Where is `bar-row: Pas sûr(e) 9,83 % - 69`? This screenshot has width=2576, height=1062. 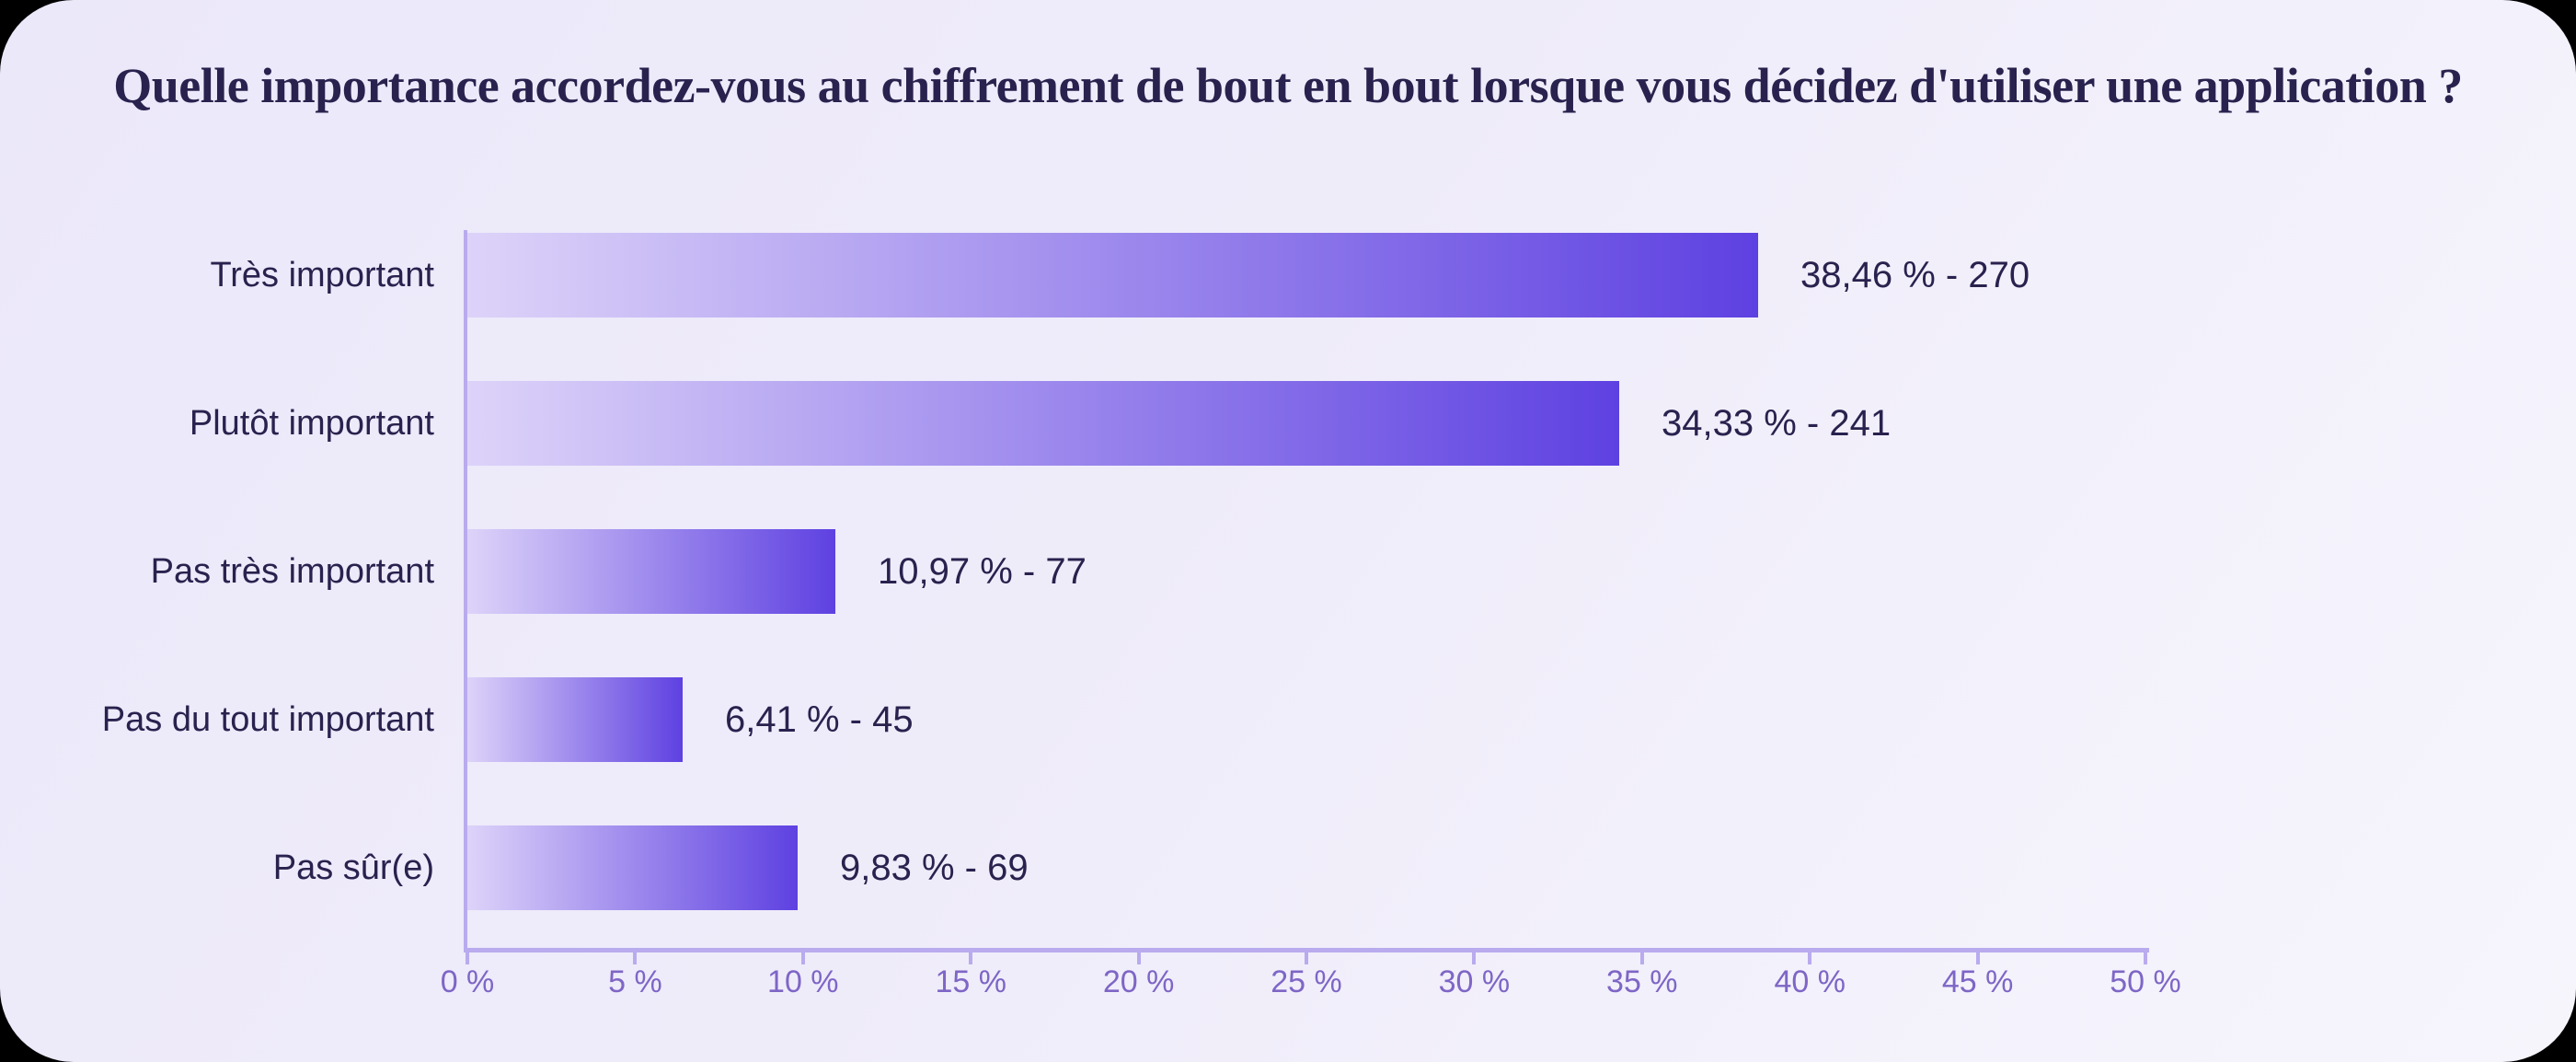
bar-row: Pas sûr(e) 9,83 % - 69 is located at coordinates (514, 867).